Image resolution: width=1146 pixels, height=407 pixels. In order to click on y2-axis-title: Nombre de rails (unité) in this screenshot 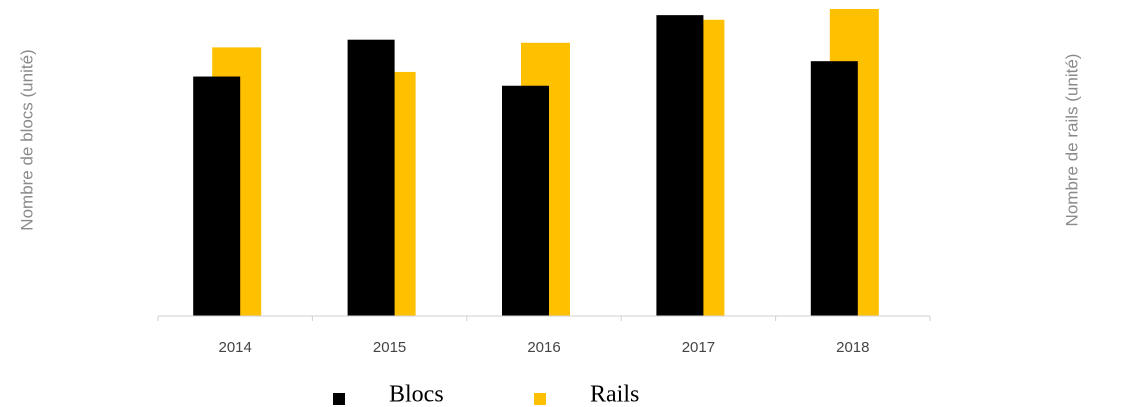, I will do `click(1071, 140)`.